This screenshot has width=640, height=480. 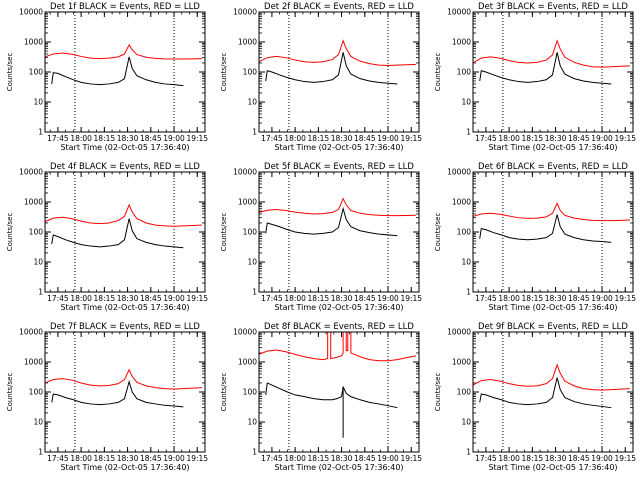 I want to click on panel-title: Det 7f BLACK = Events, RED = LLD, so click(x=125, y=327).